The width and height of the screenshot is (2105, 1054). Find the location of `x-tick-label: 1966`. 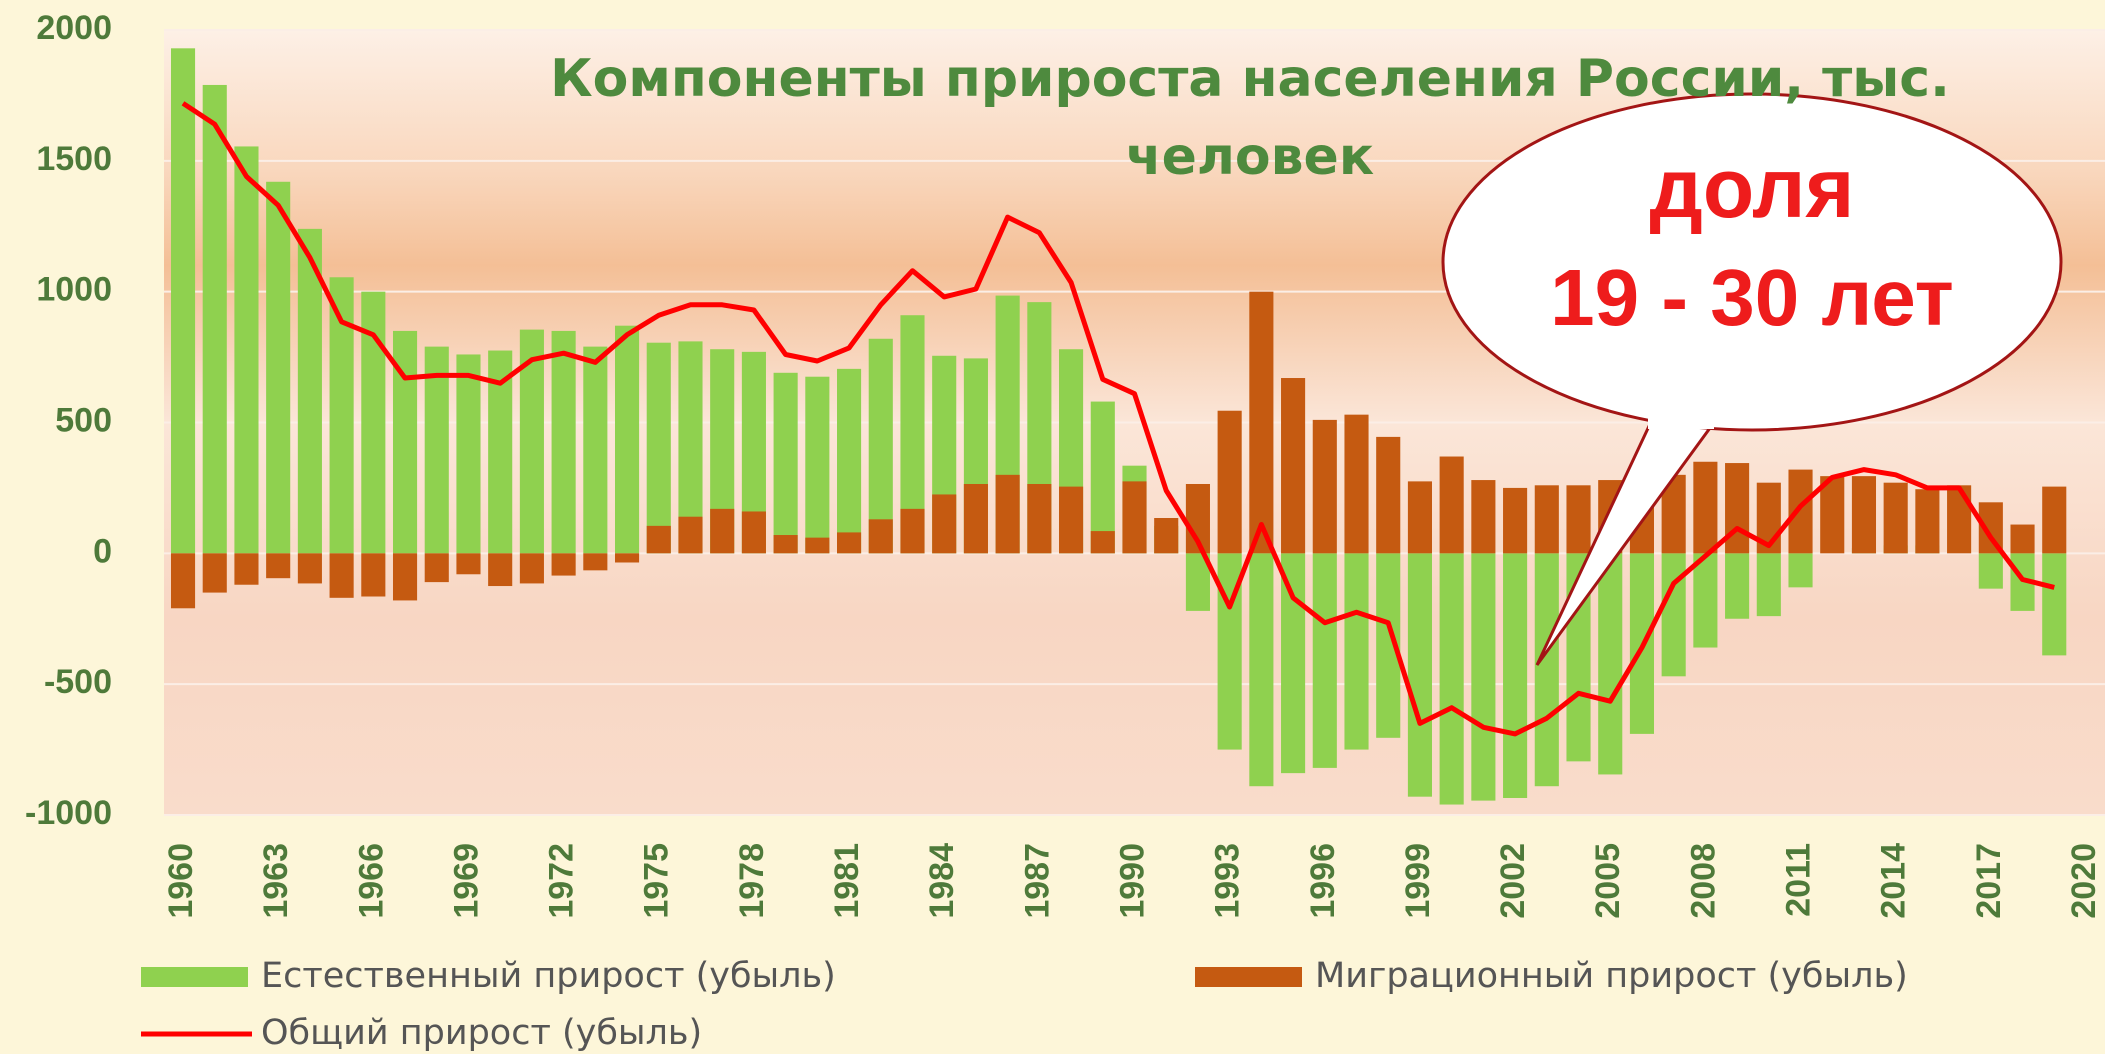

x-tick-label: 1966 is located at coordinates (371, 881).